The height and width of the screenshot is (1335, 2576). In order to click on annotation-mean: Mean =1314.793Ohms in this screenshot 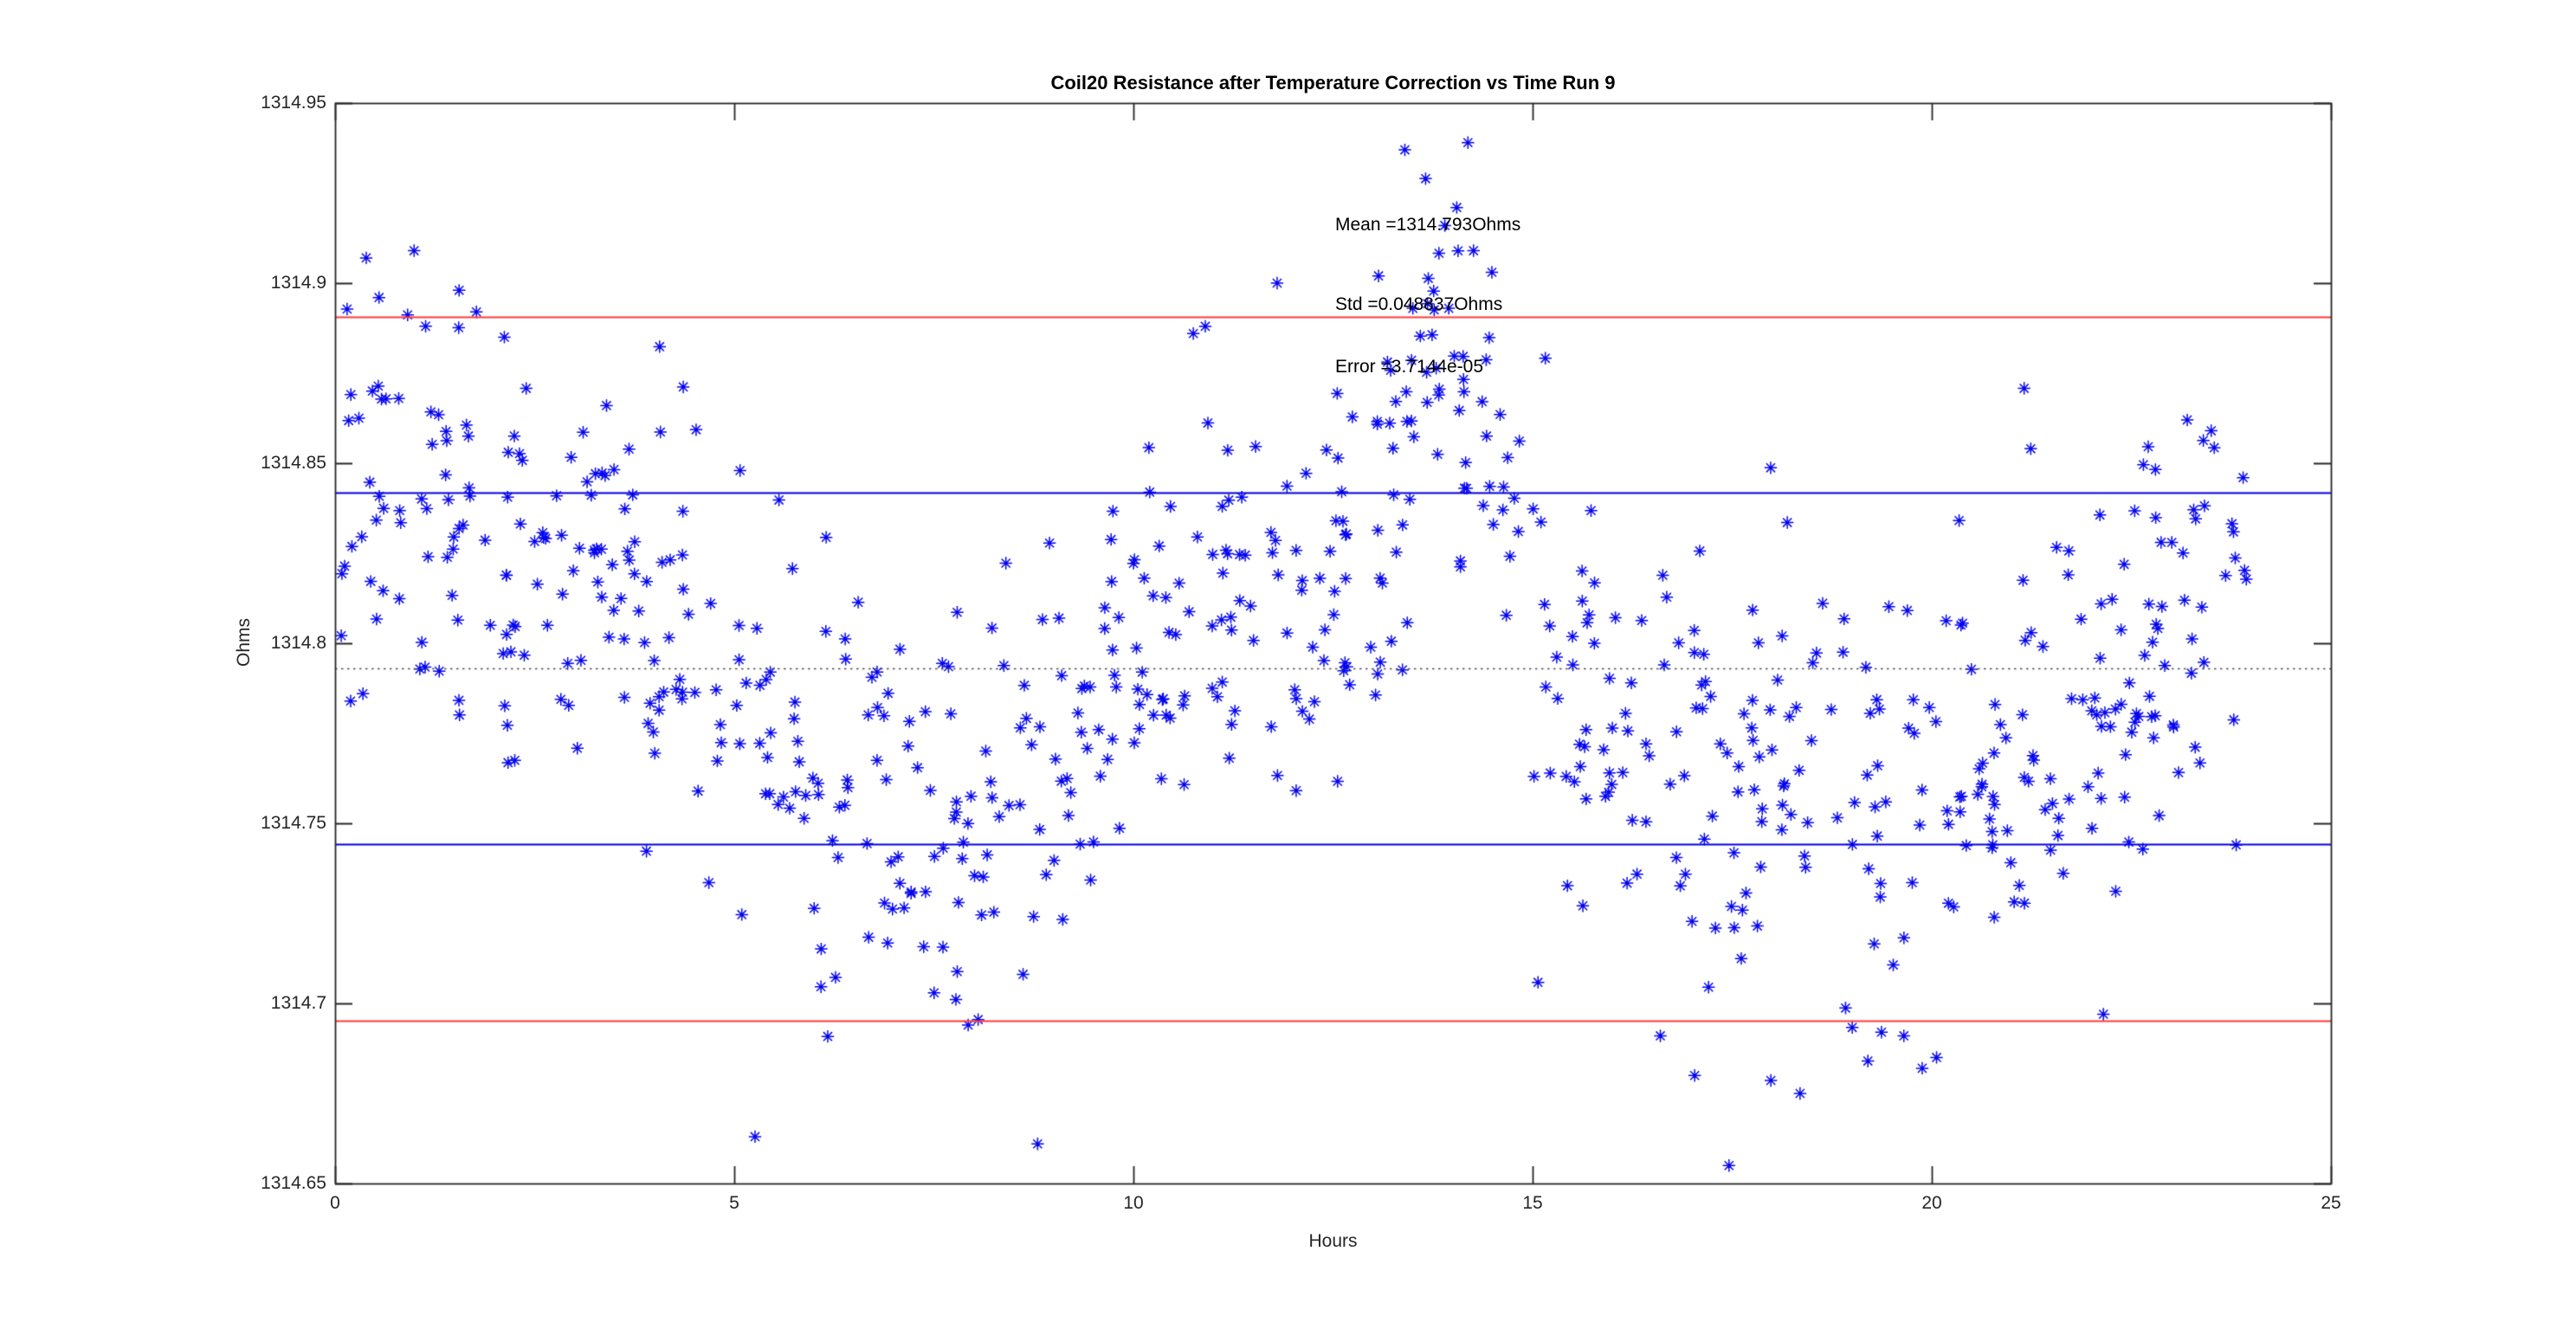, I will do `click(1428, 225)`.